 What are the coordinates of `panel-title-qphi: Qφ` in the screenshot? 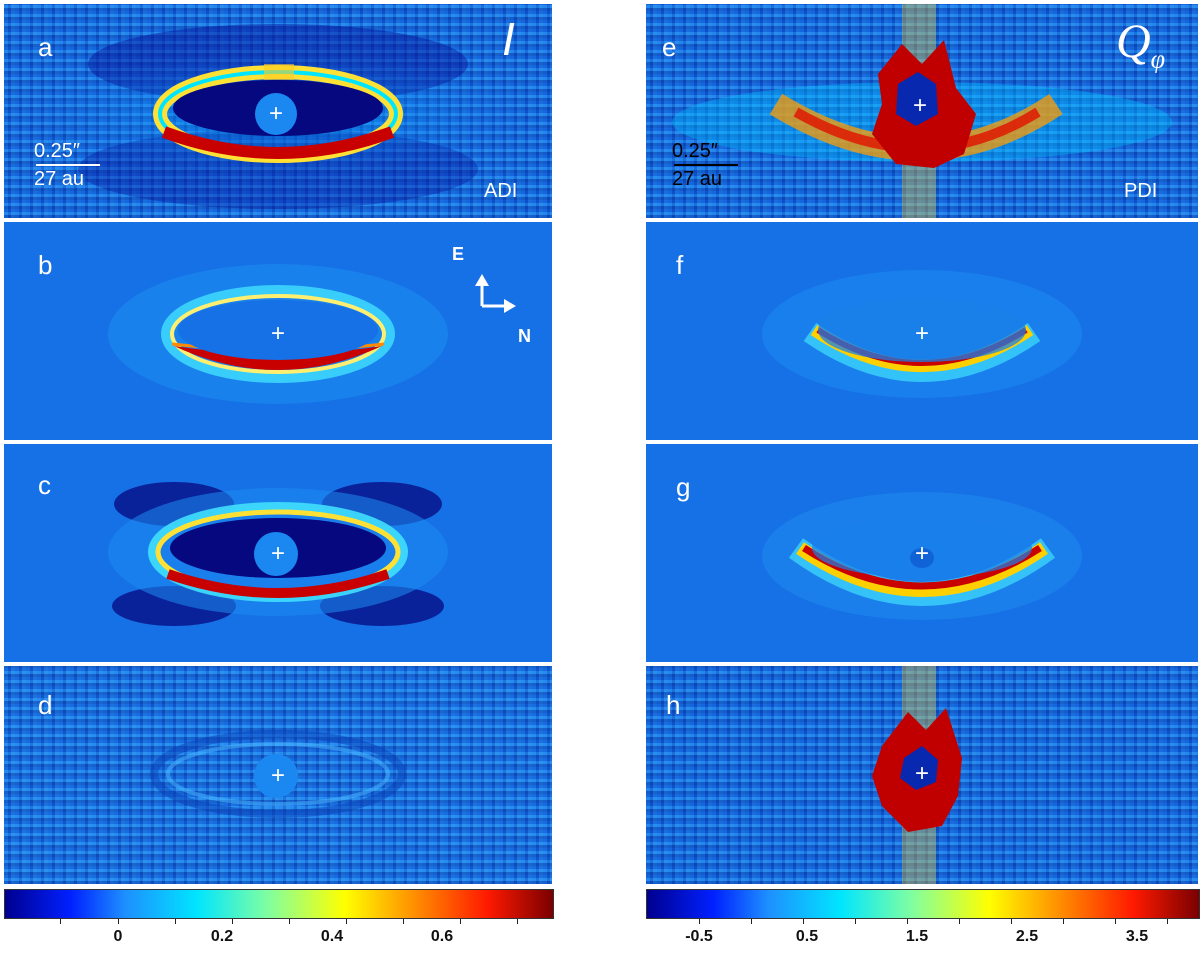 It's located at (1140, 51).